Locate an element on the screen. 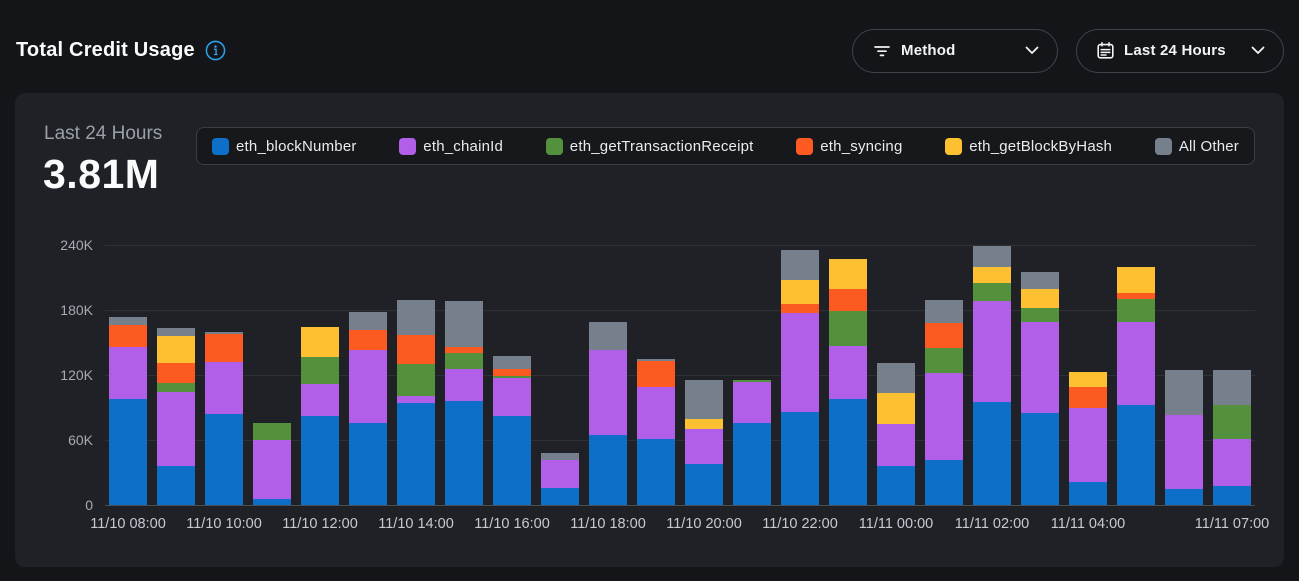 This screenshot has height=581, width=1299. method-filter-button: Method is located at coordinates (955, 50).